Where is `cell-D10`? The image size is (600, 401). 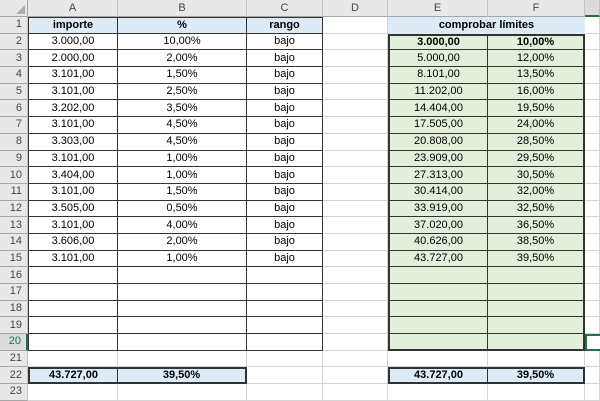
cell-D10 is located at coordinates (355, 175).